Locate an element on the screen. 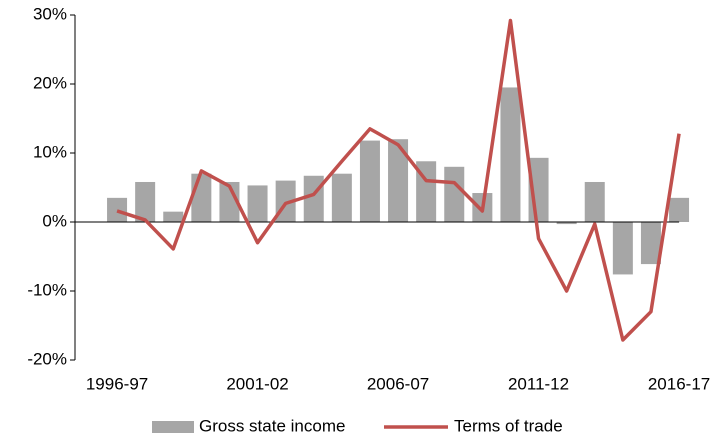 The width and height of the screenshot is (719, 441). y-tick-label: 20% is located at coordinates (50, 82).